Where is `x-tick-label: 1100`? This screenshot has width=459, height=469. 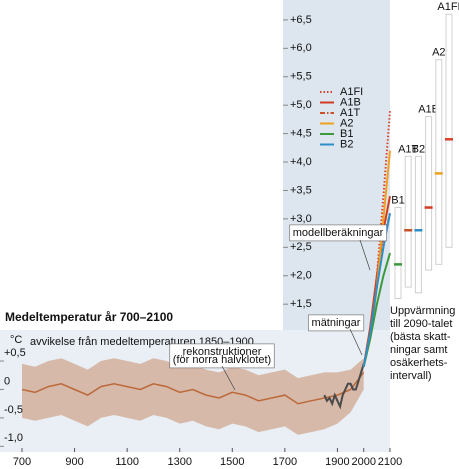 x-tick-label: 1100 is located at coordinates (127, 462).